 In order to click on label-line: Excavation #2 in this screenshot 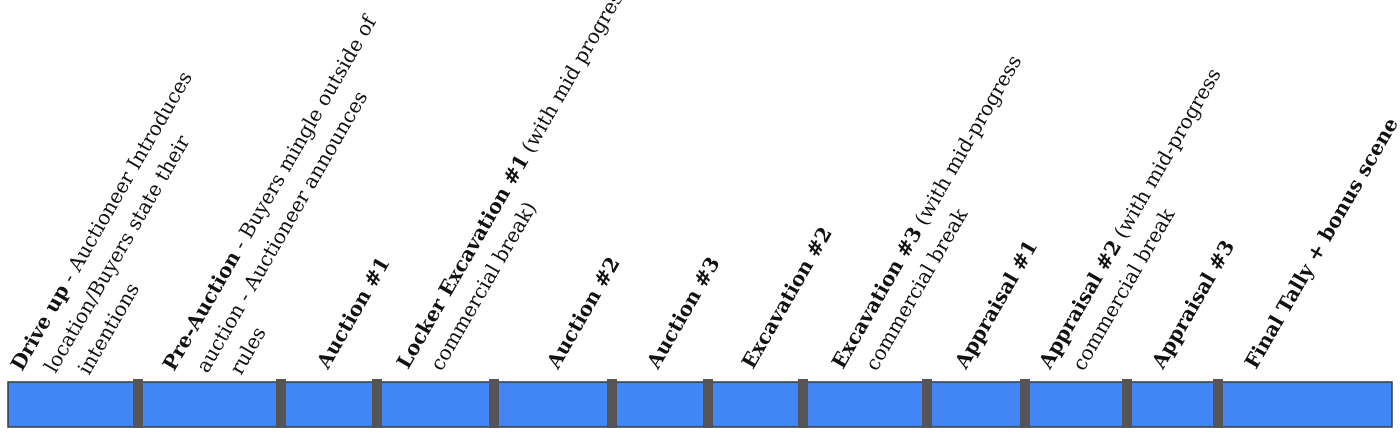, I will do `click(787, 298)`.